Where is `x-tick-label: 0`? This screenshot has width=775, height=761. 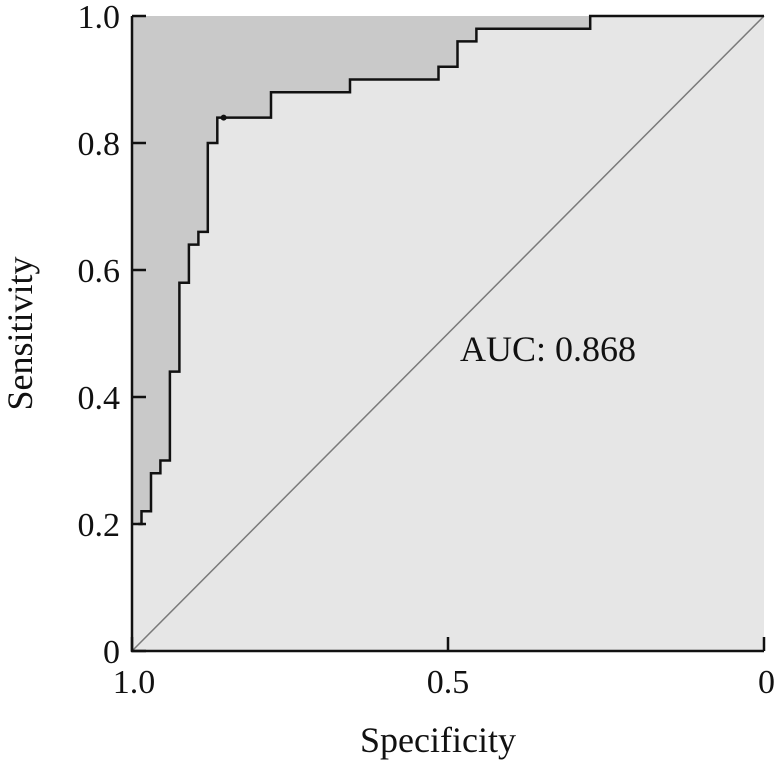 x-tick-label: 0 is located at coordinates (766, 682).